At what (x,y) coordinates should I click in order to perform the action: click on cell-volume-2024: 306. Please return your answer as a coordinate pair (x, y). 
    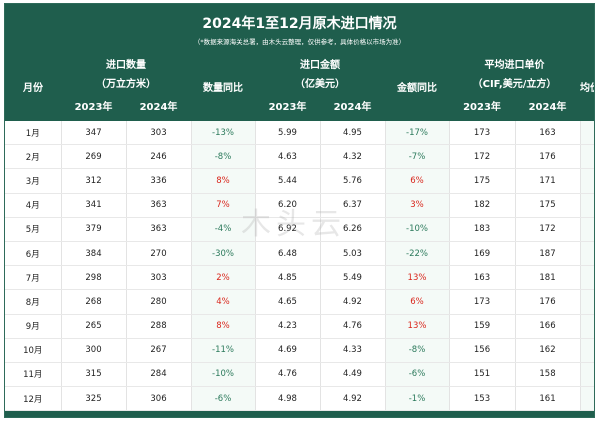
    Looking at the image, I should click on (159, 399).